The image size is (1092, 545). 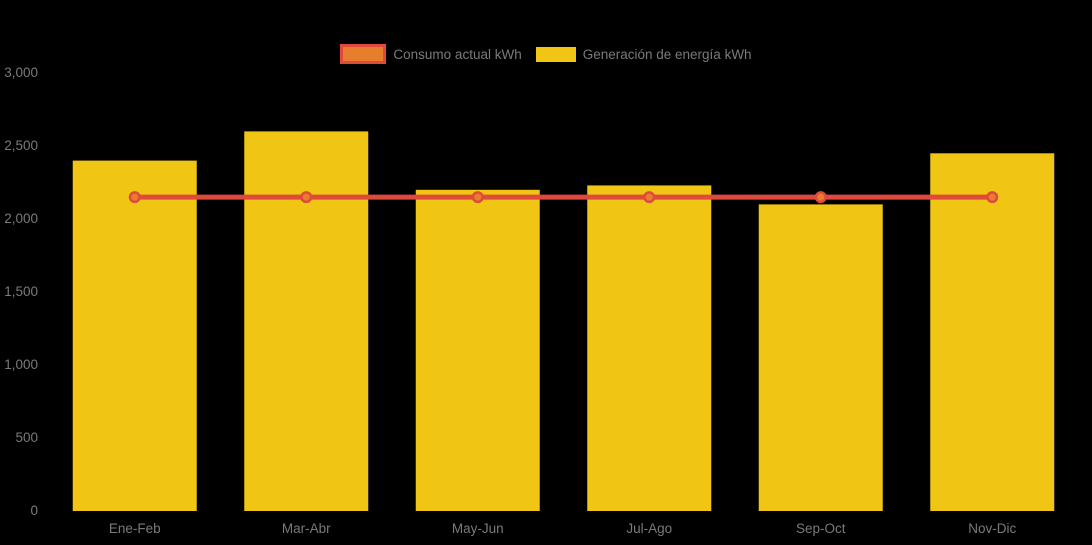 What do you see at coordinates (21, 291) in the screenshot?
I see `y-tick-label: 1,500` at bounding box center [21, 291].